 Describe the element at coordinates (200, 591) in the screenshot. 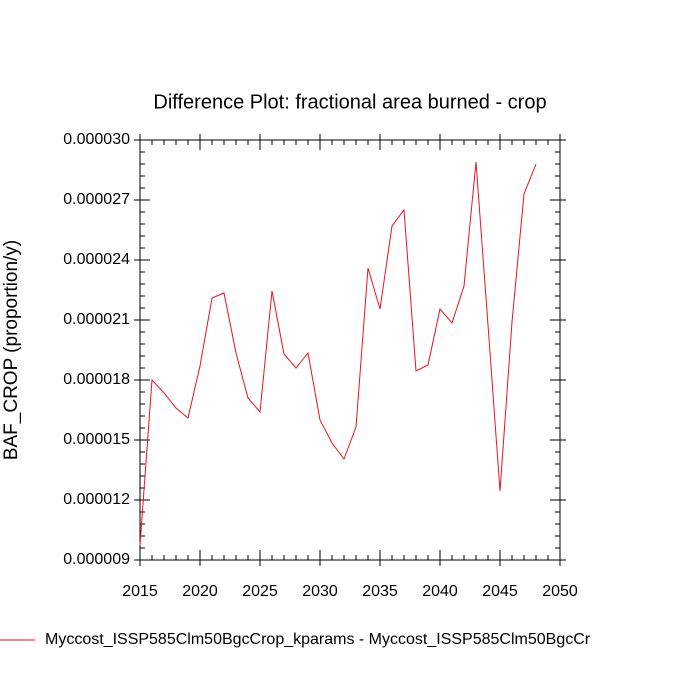

I see `x-tick-label: 2020` at that location.